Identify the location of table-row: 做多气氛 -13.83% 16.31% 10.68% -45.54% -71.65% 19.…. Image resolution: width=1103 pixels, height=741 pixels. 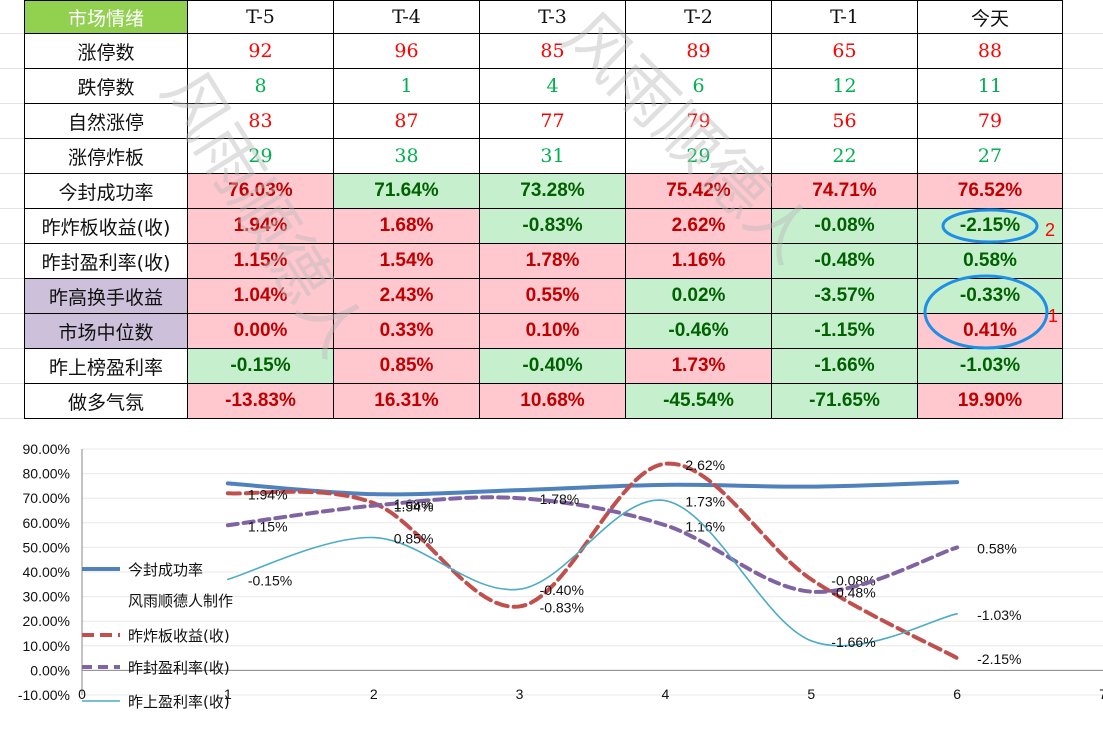
(543, 401).